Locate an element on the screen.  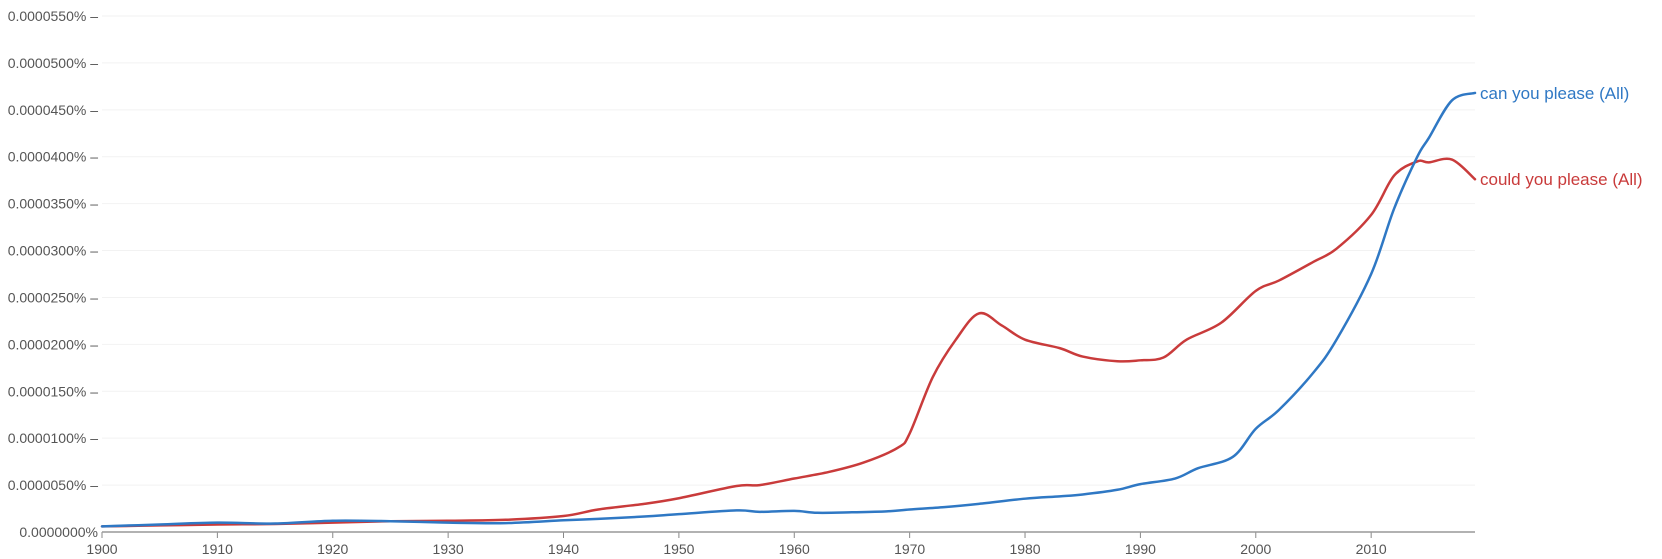
y-tick-label: 0.0000150% – is located at coordinates (53, 391).